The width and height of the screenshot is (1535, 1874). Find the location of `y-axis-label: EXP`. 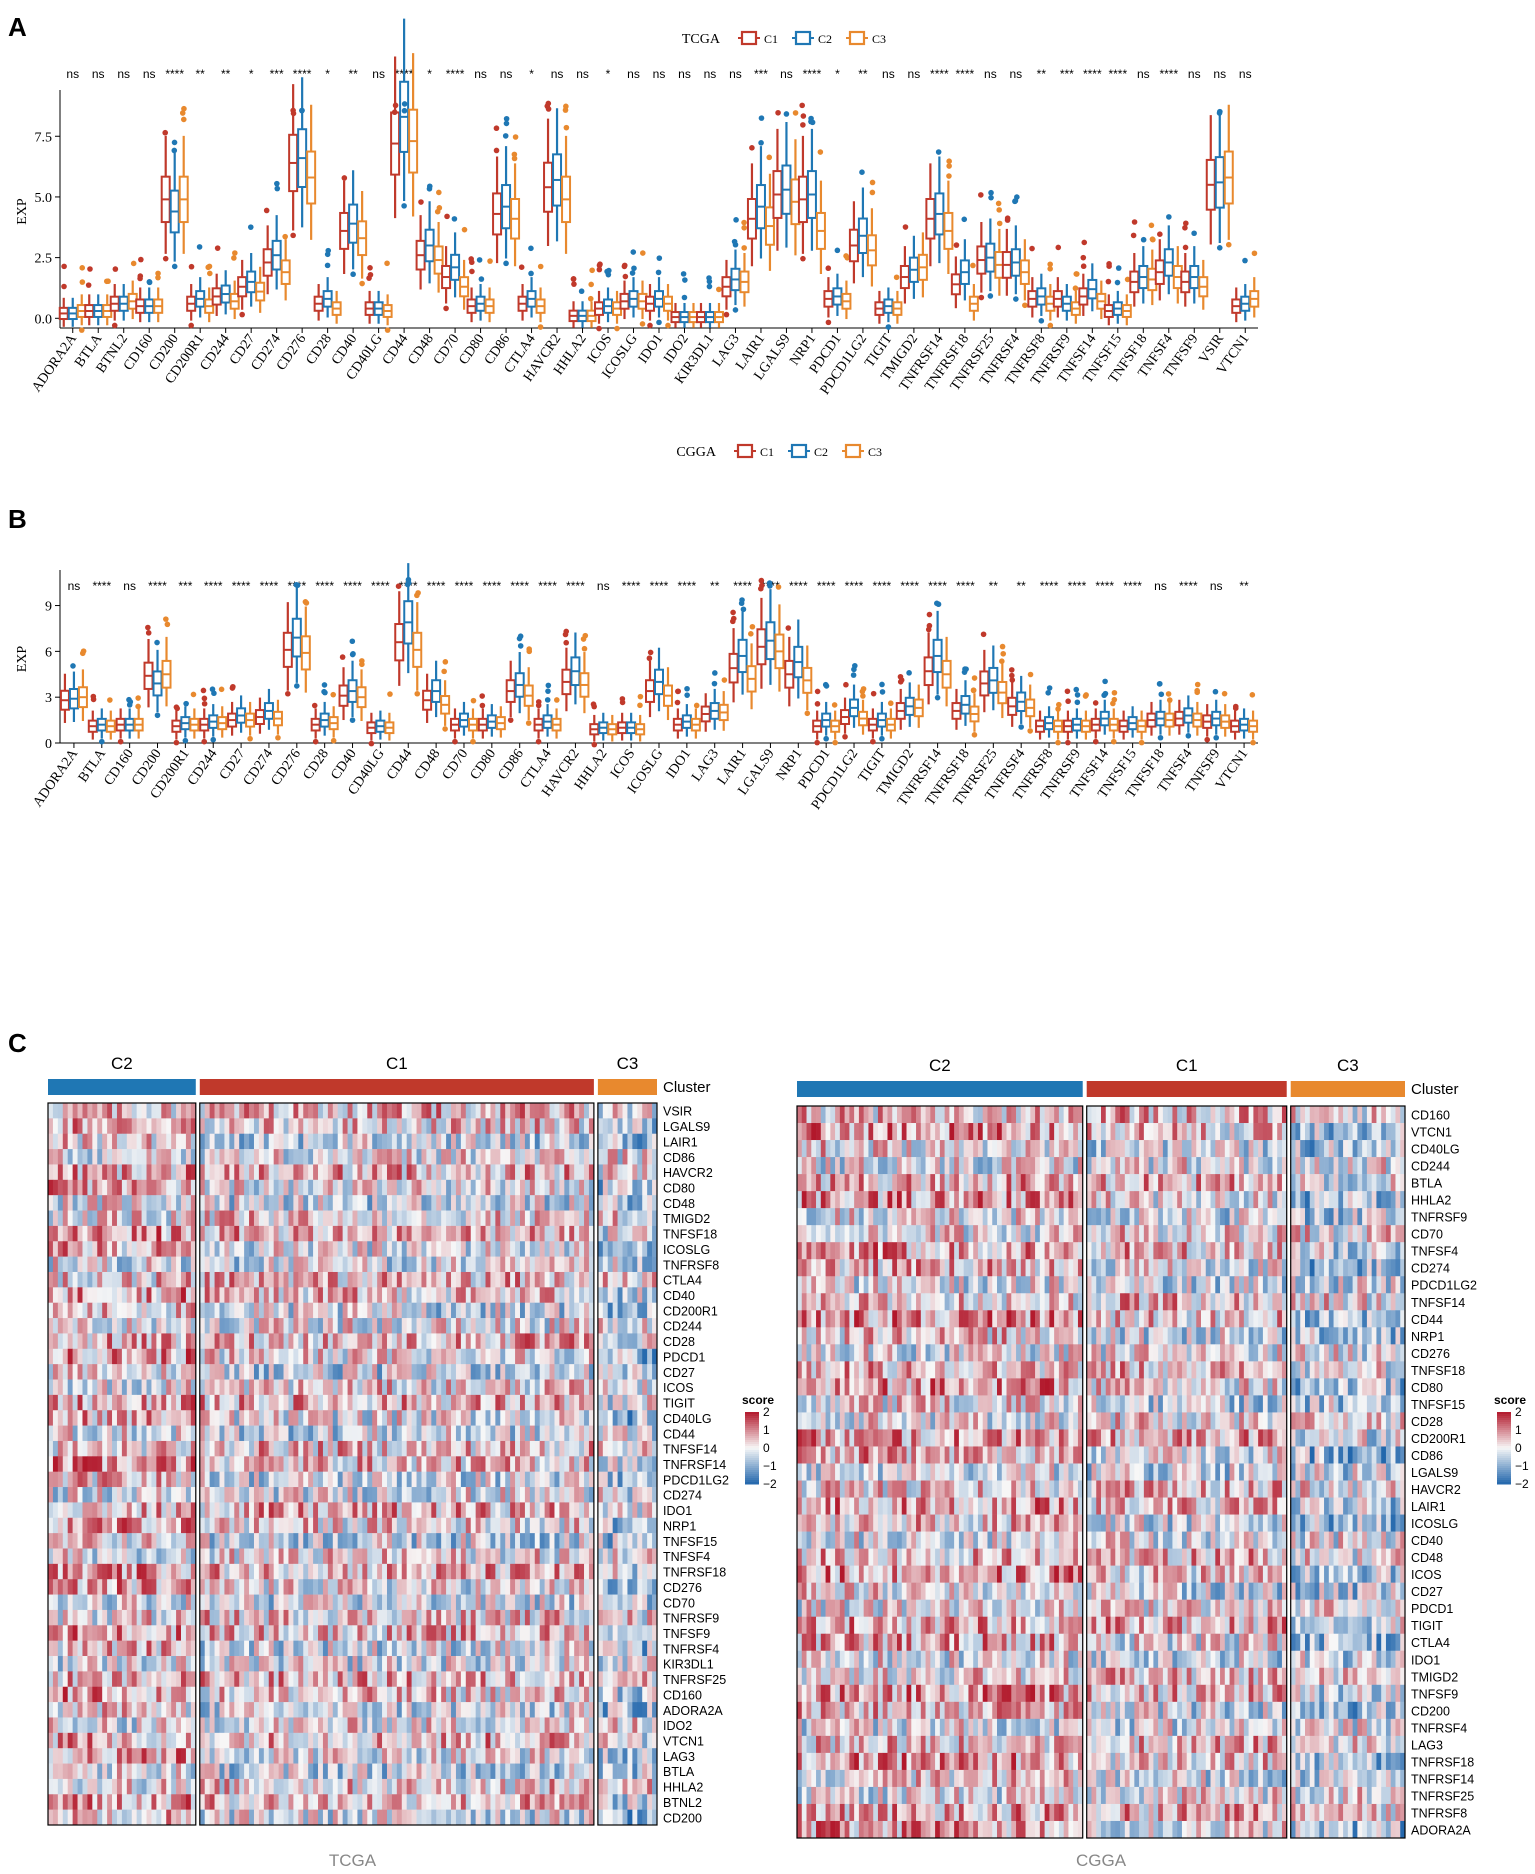

y-axis-label: EXP is located at coordinates (22, 211).